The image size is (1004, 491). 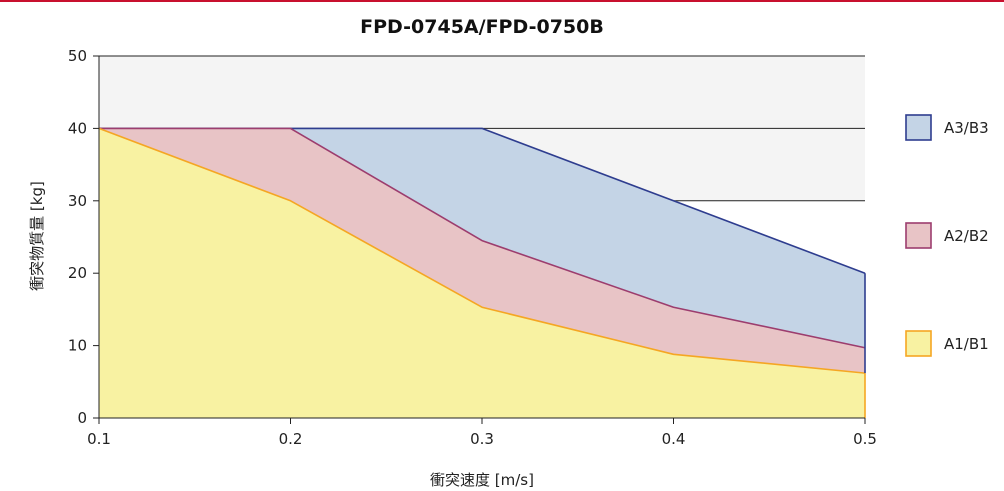 I want to click on y-tick-label: 20, so click(x=77, y=273).